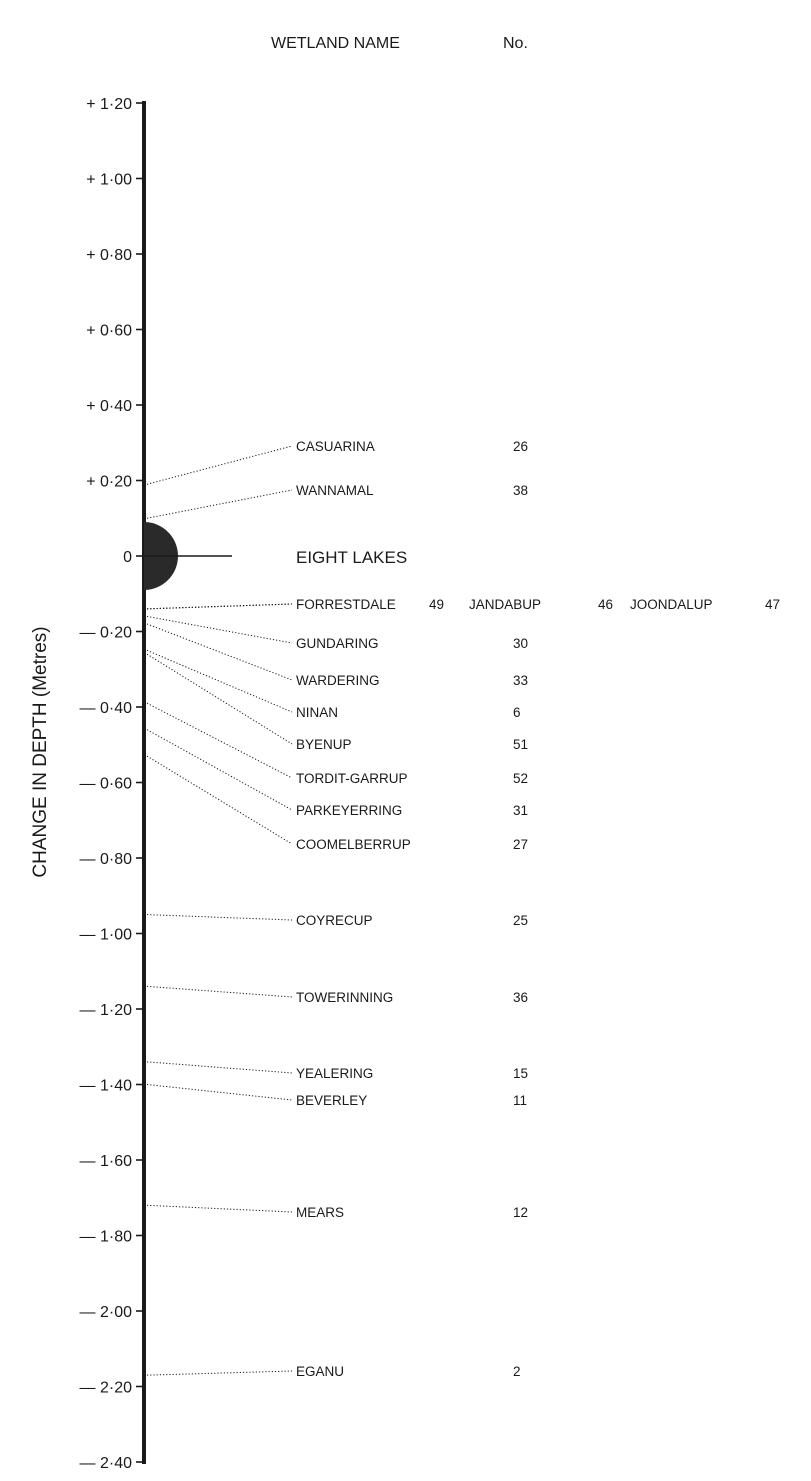  What do you see at coordinates (520, 680) in the screenshot?
I see `wetland-number: 33` at bounding box center [520, 680].